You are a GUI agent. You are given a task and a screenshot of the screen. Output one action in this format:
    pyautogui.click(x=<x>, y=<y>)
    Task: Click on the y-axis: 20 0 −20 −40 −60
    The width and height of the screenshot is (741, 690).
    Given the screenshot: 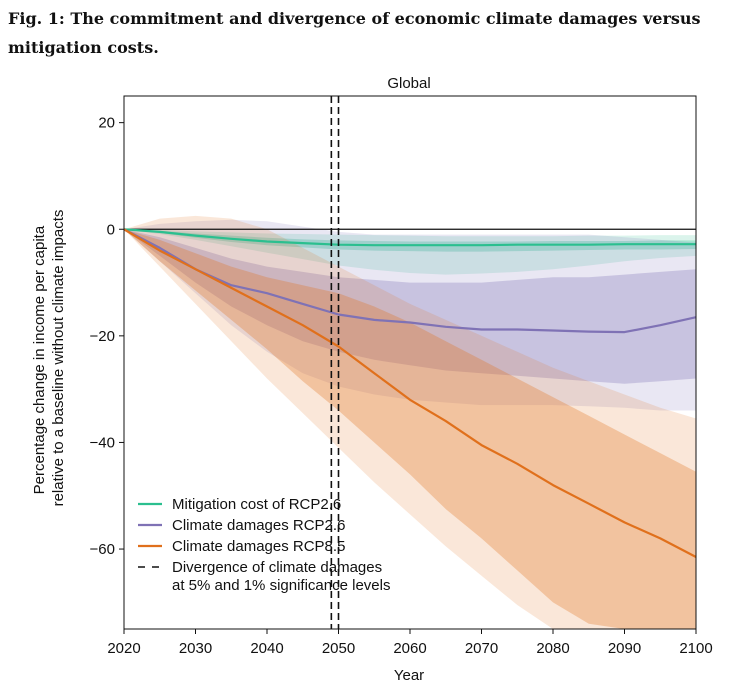 What is the action you would take?
    pyautogui.click(x=107, y=336)
    